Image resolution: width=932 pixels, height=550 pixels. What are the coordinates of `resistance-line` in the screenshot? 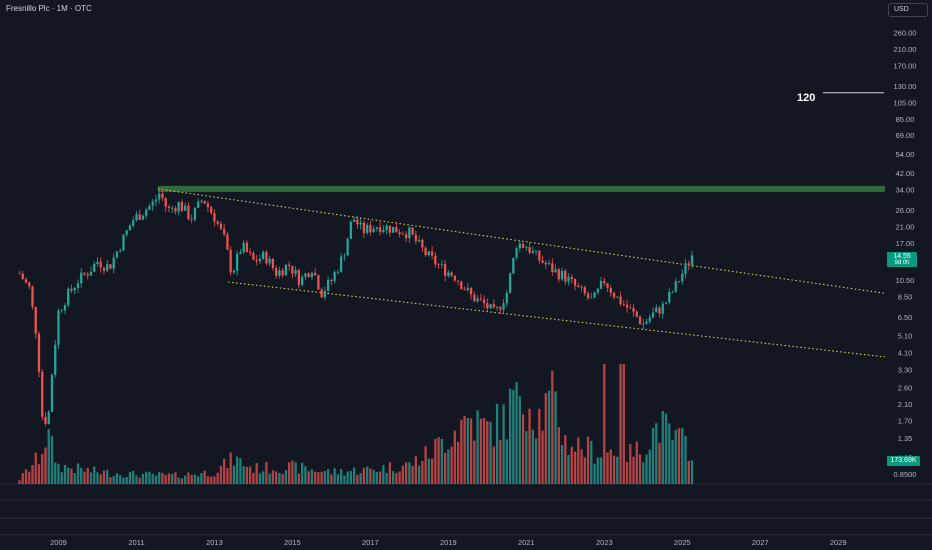 It's located at (521, 188).